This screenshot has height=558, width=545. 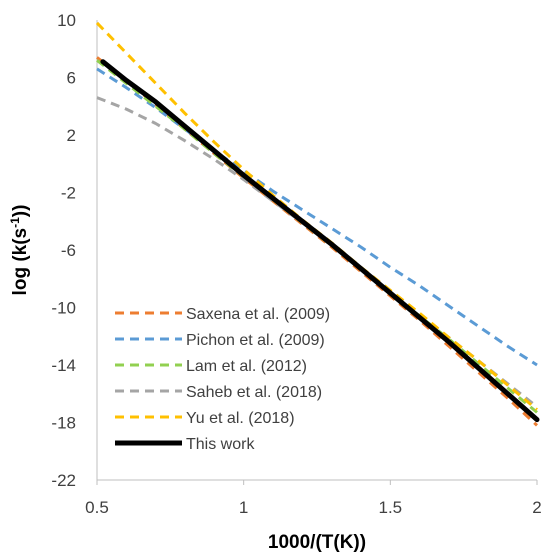 I want to click on x-tick-label: 0.5, so click(x=97, y=507).